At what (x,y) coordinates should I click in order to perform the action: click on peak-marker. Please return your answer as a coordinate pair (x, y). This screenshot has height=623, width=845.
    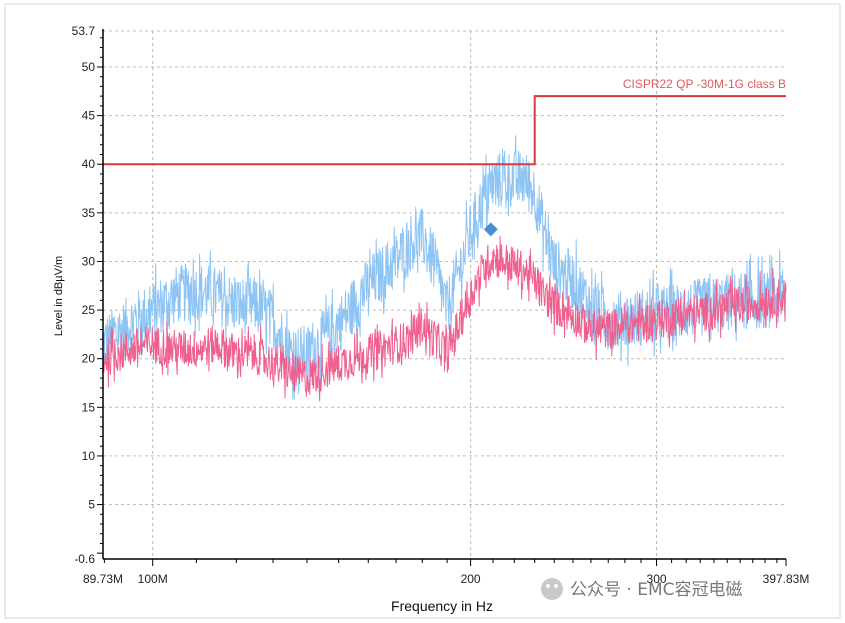
    Looking at the image, I should click on (490, 229).